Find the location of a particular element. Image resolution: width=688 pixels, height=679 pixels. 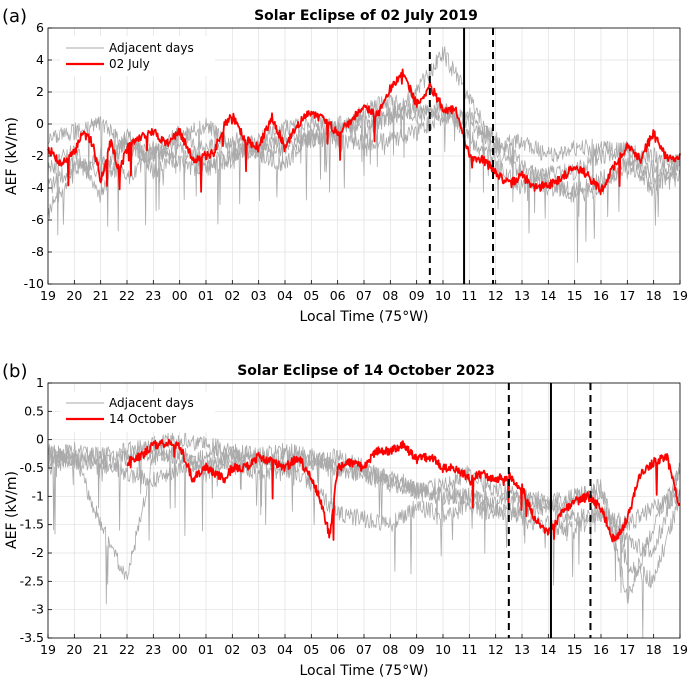

y-tick-label-b: -2.5 is located at coordinates (32, 580).